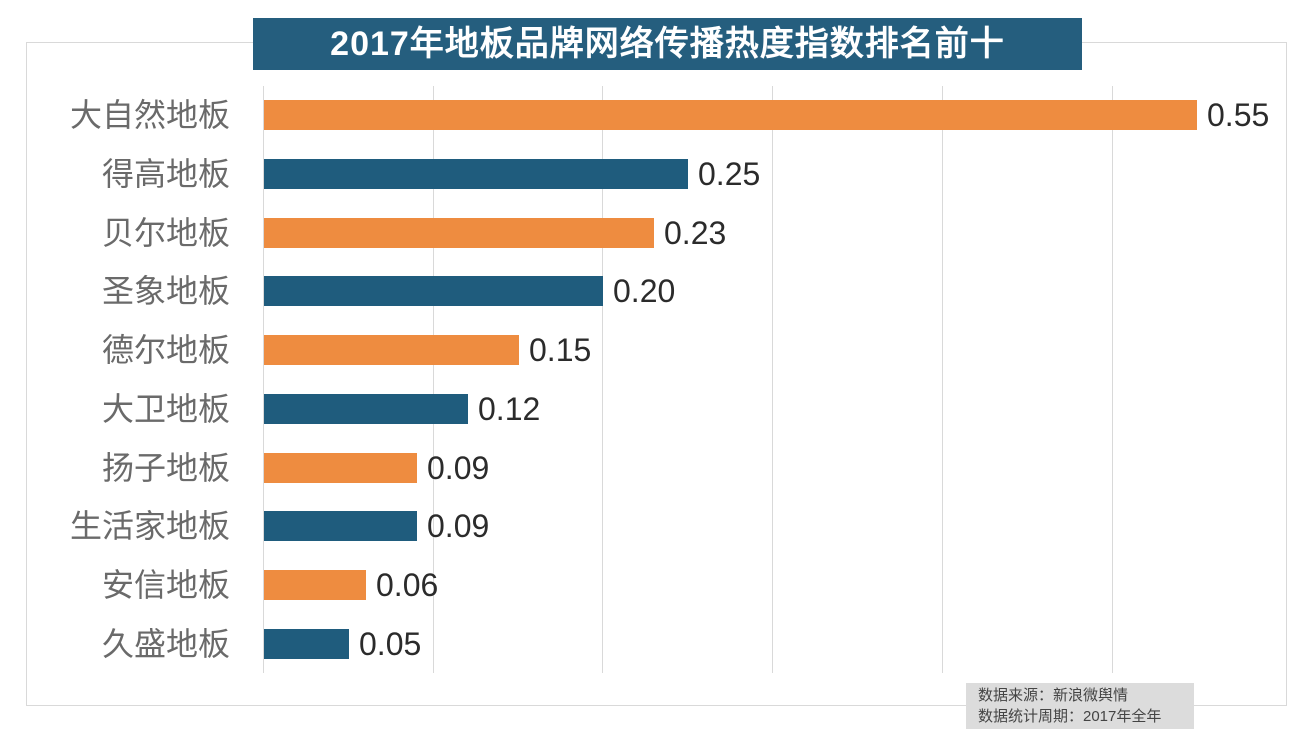  What do you see at coordinates (149, 526) in the screenshot?
I see `category-label: 生活家地板` at bounding box center [149, 526].